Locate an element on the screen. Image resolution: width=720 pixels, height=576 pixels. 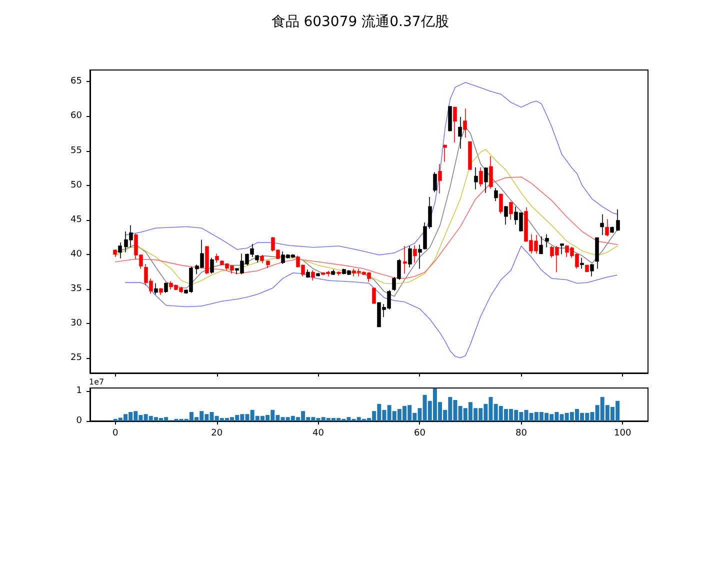
text: 1e7 is located at coordinates (96, 382).